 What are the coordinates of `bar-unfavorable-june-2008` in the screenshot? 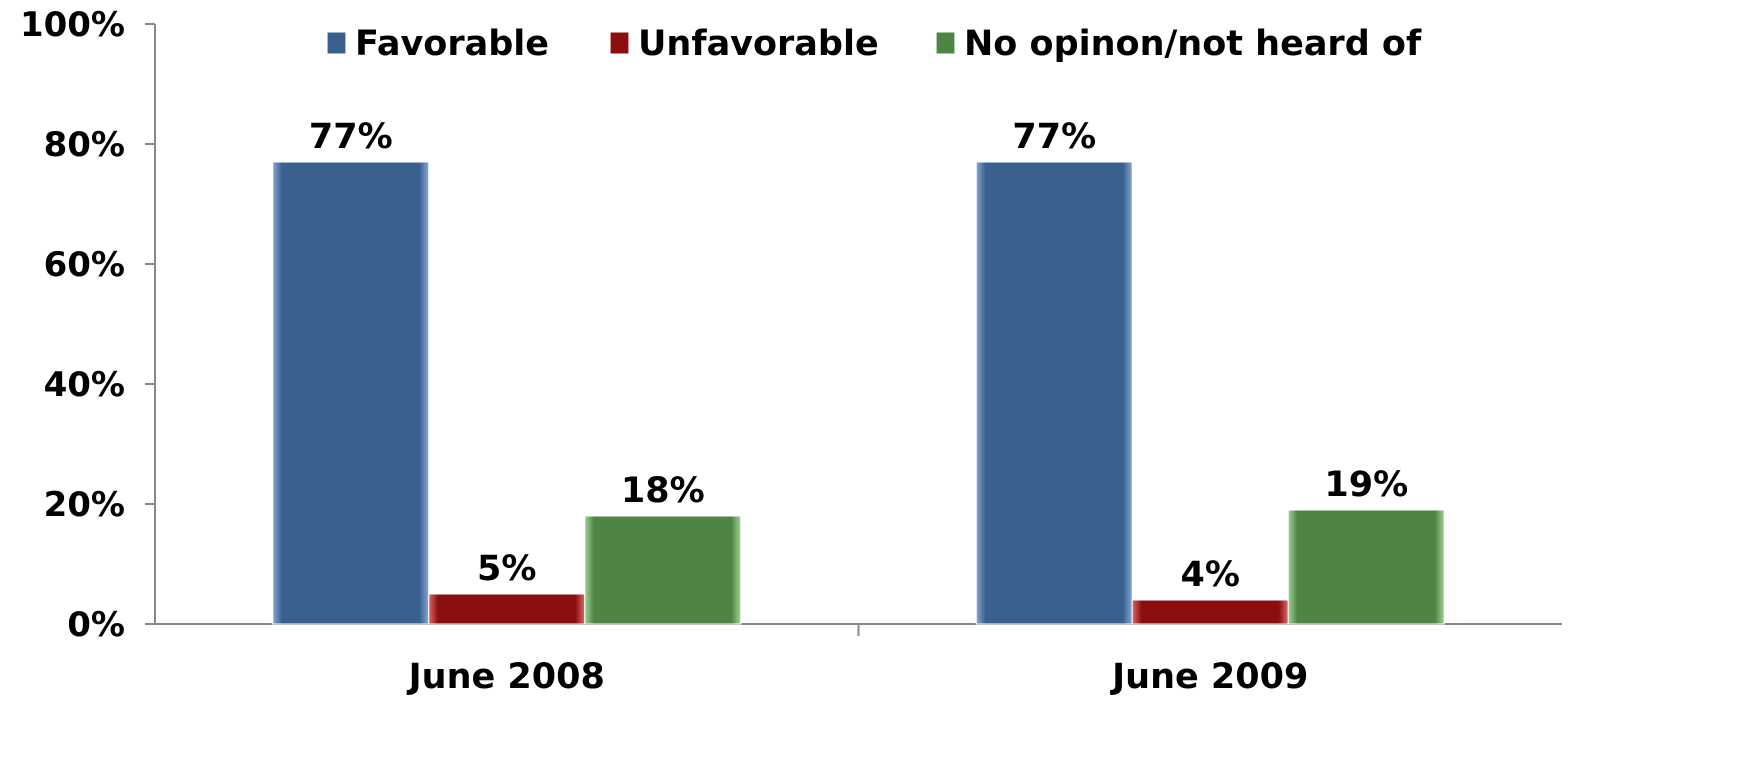 It's located at (507, 609).